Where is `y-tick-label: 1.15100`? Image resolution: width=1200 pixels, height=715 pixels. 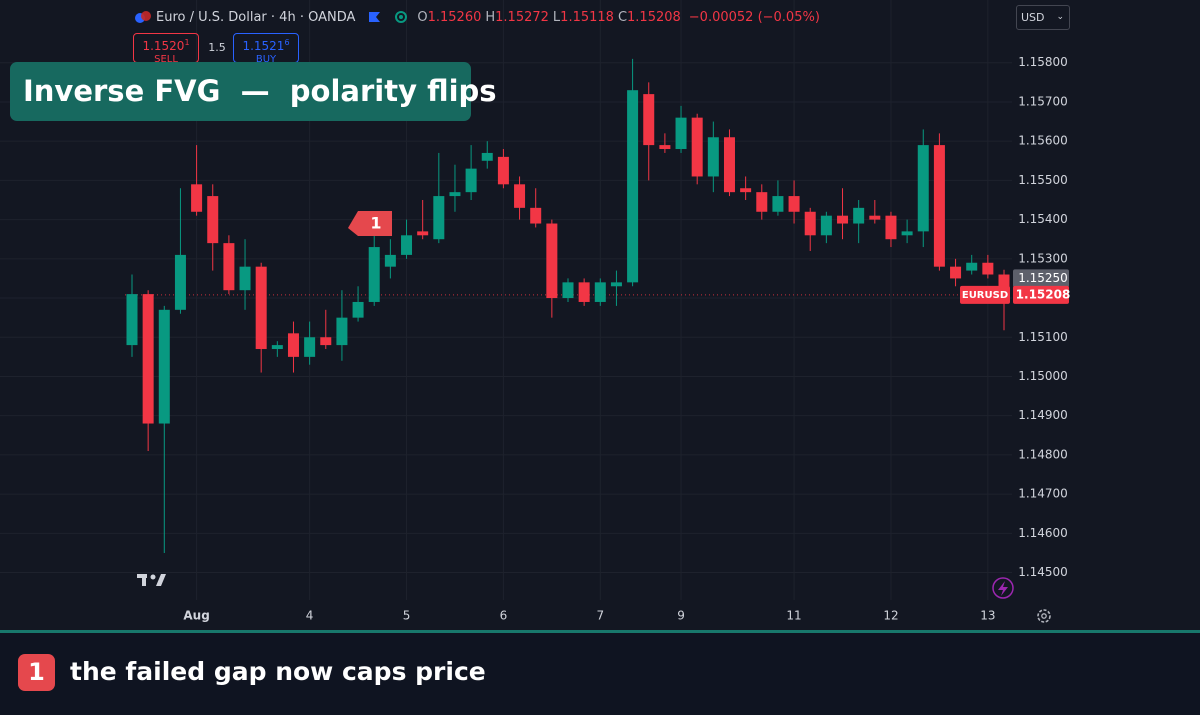
y-tick-label: 1.15100 is located at coordinates (1043, 337).